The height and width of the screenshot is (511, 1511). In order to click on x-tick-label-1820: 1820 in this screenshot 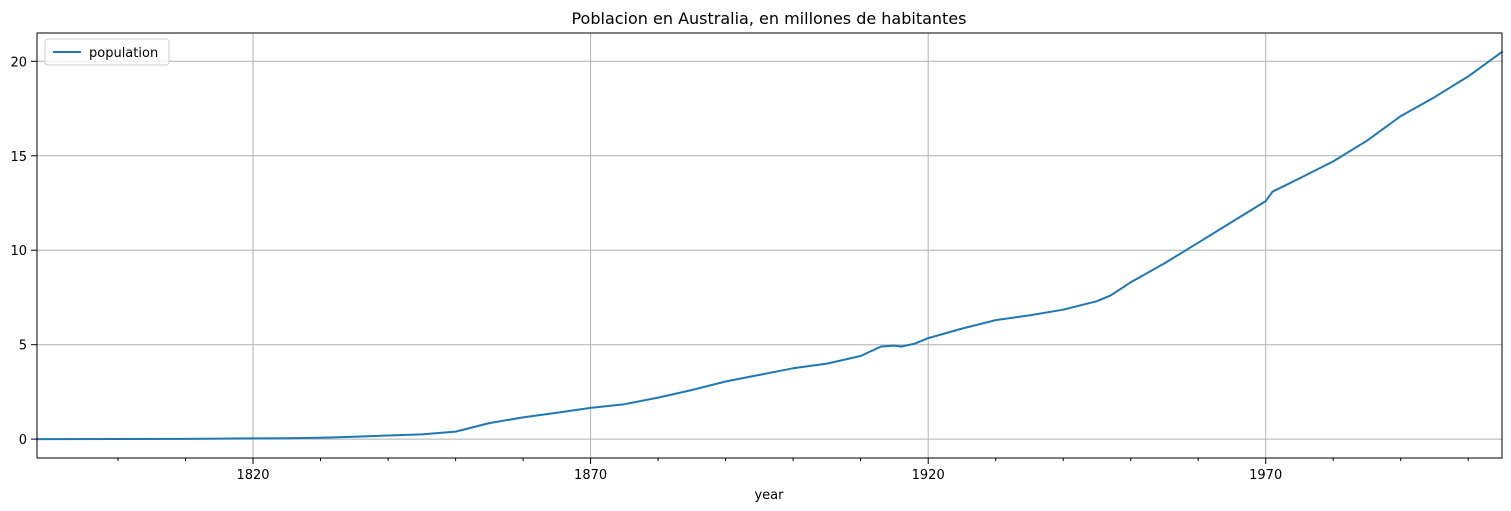, I will do `click(252, 475)`.